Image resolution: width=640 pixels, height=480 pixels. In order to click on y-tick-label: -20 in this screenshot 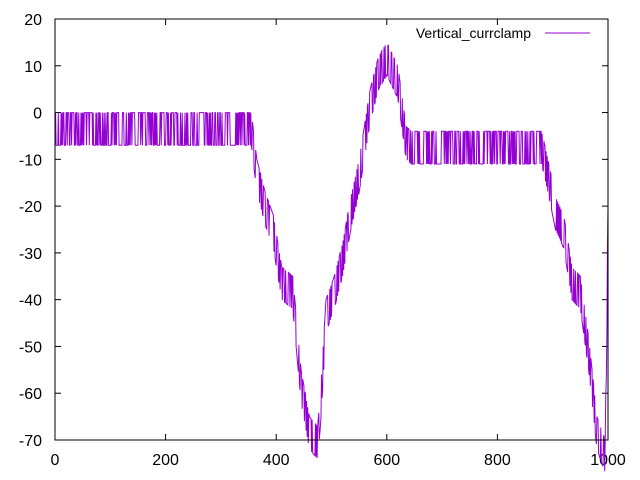, I will do `click(30, 207)`.